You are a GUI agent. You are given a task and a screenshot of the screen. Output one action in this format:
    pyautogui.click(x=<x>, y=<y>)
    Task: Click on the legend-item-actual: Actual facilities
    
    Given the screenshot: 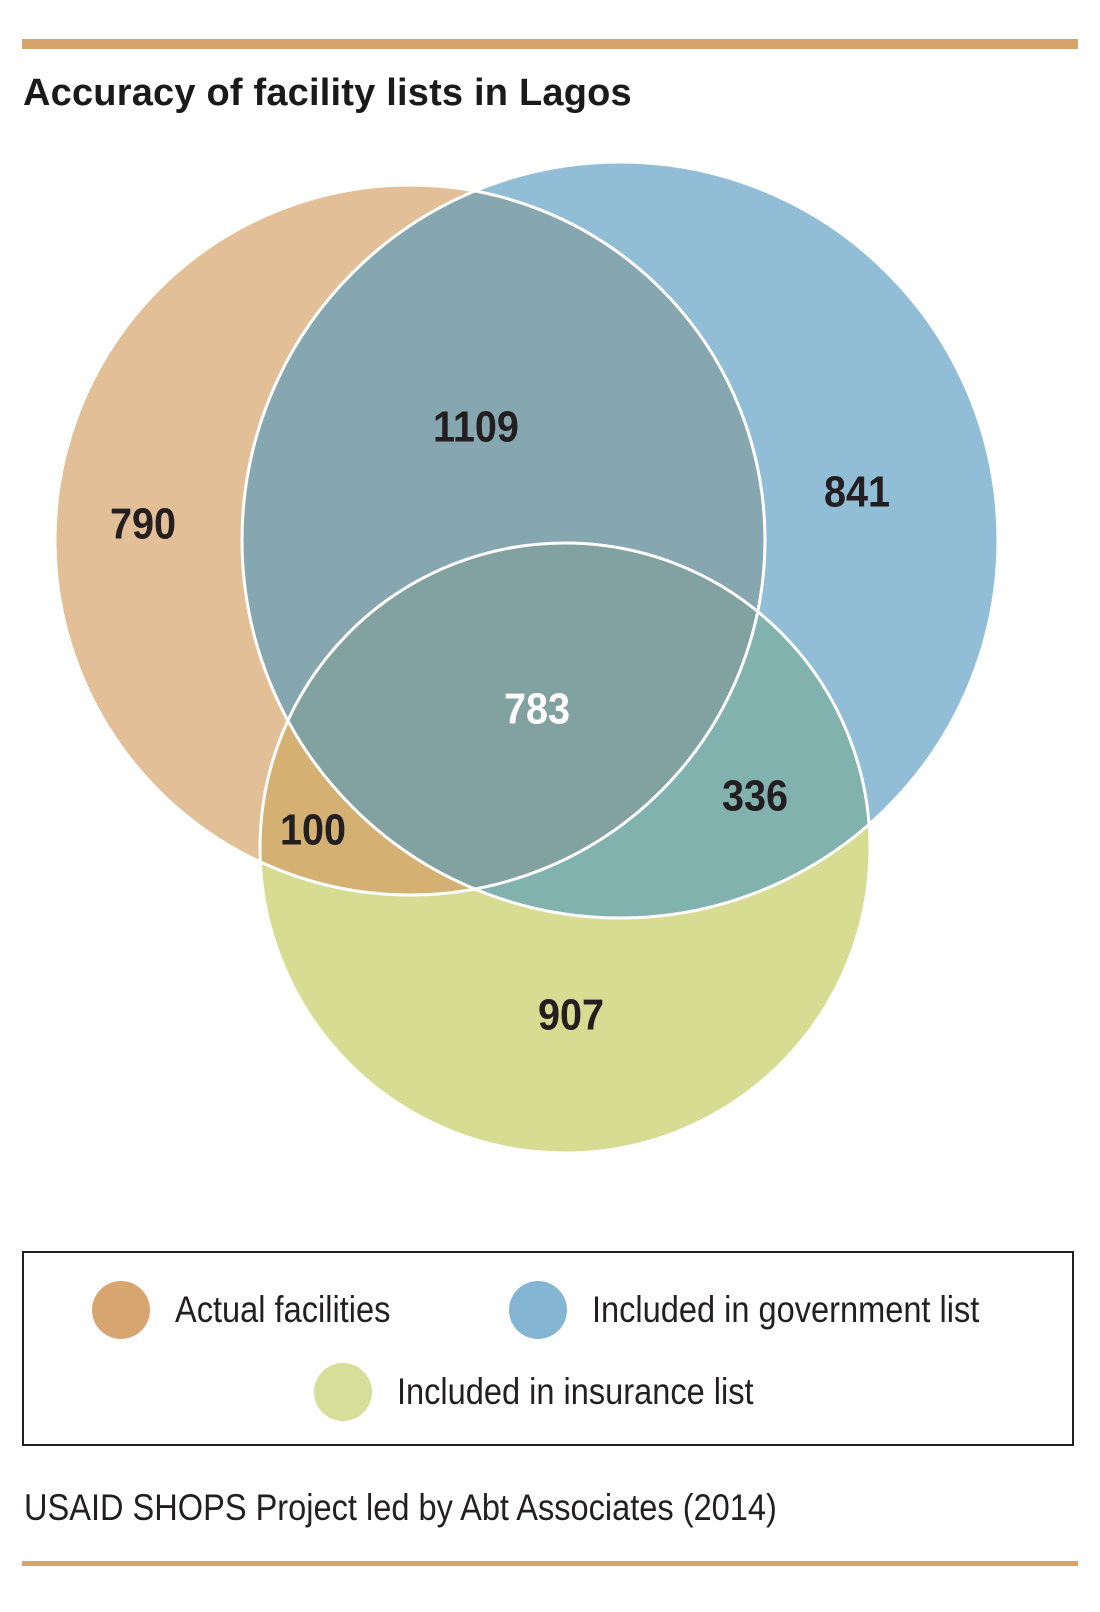 What is the action you would take?
    pyautogui.click(x=256, y=1310)
    